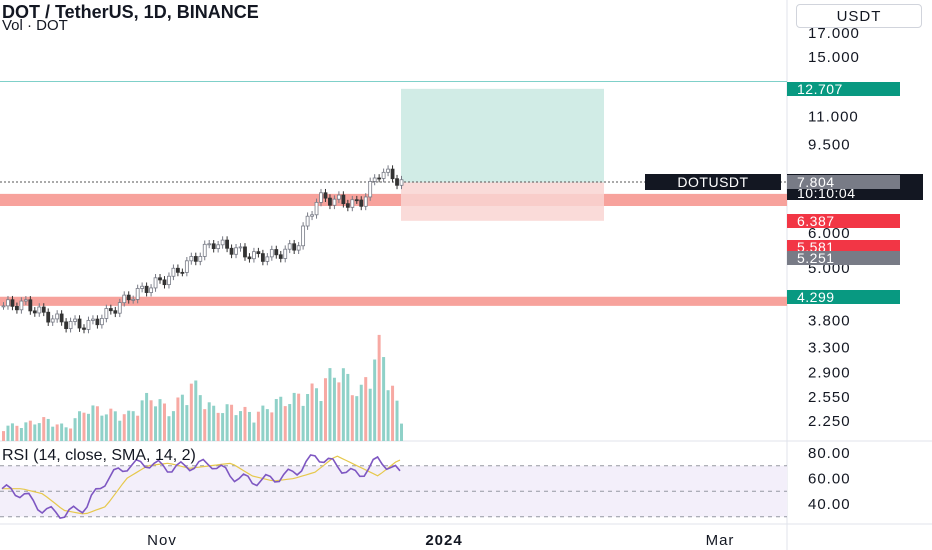 The image size is (932, 550). Describe the element at coordinates (829, 145) in the screenshot. I see `price-axis-label: 9.500` at that location.